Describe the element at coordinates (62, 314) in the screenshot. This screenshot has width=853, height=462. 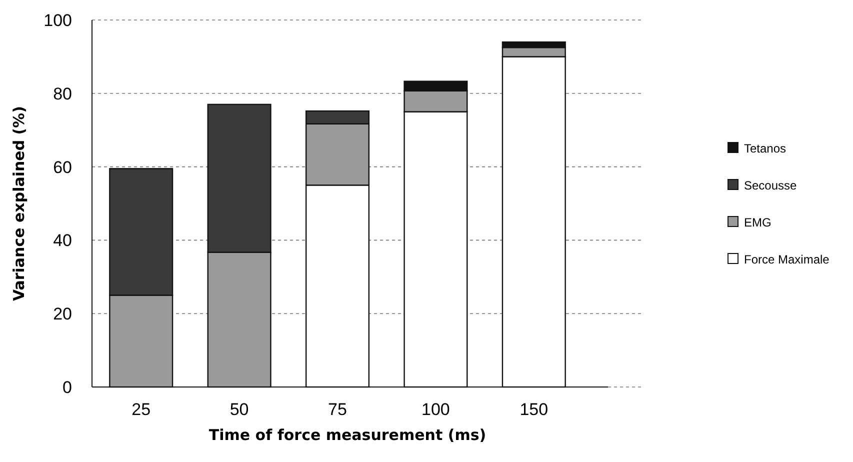
I see `y-tick-label: 20` at that location.